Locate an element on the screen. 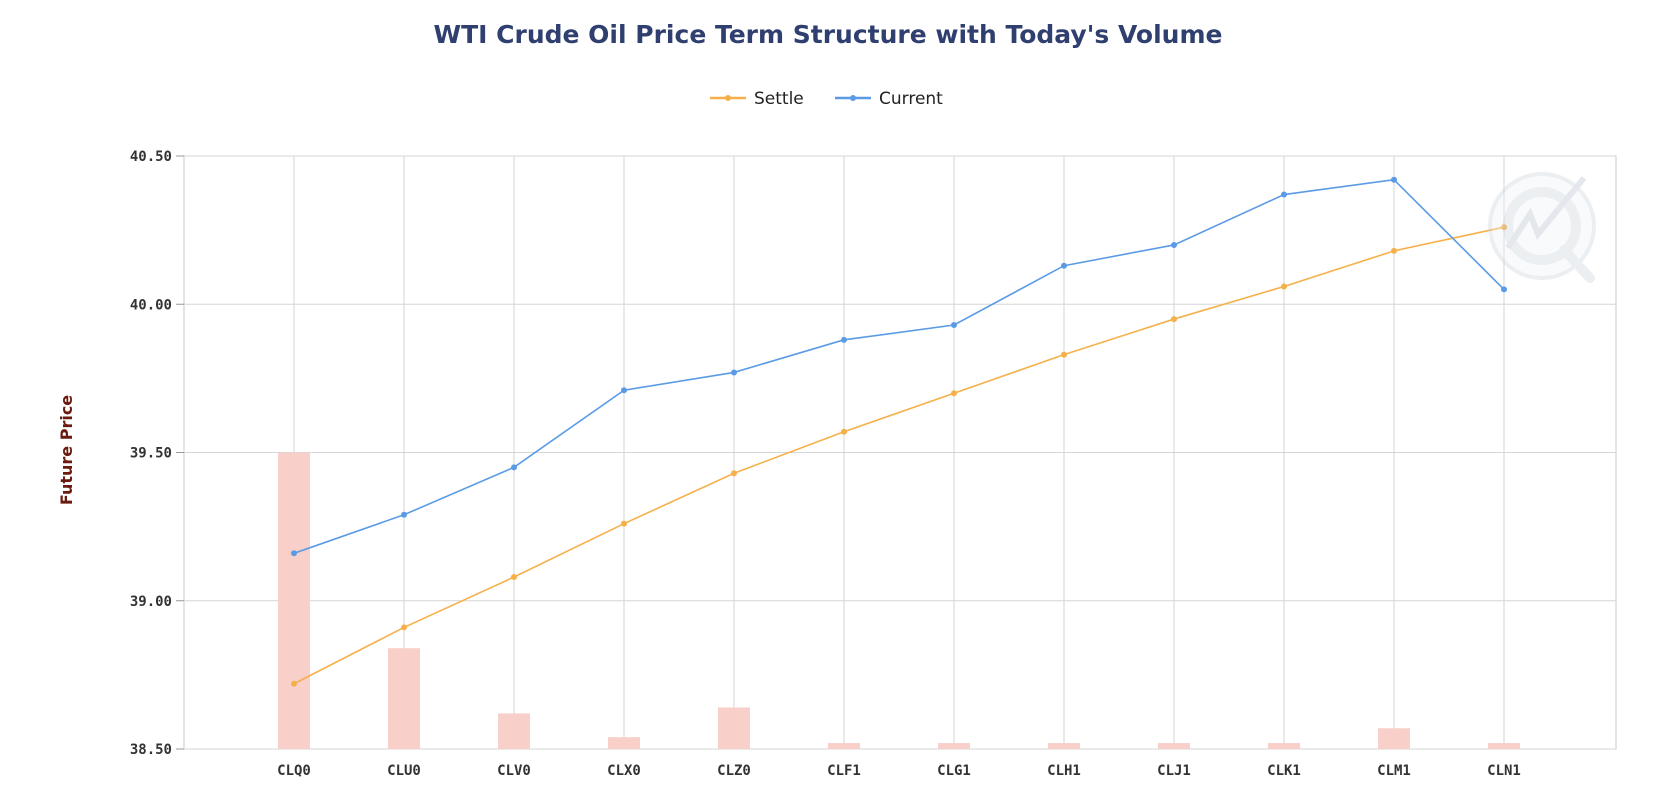 This screenshot has height=801, width=1656. y-axis-ticks: 40.50 40.00 39.50 39.00 38.50 is located at coordinates (157, 453).